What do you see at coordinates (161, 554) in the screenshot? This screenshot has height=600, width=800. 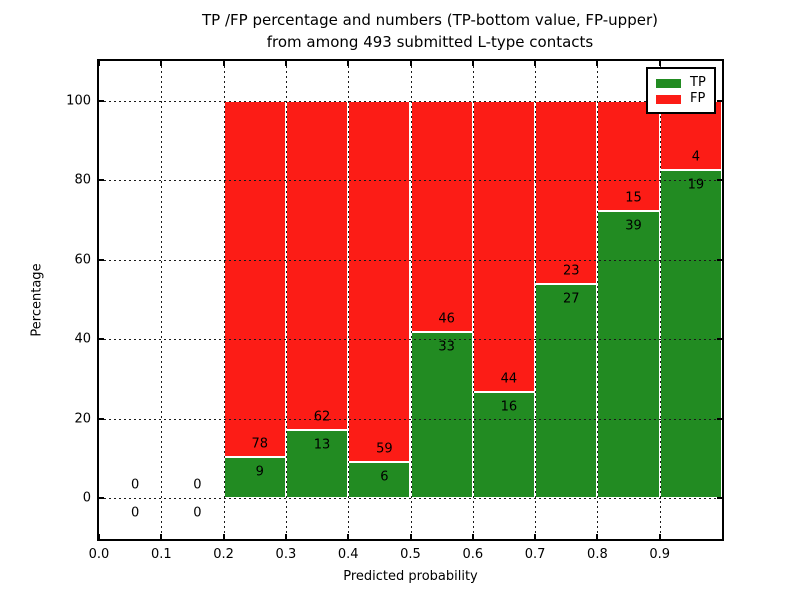 I see `x-tick-label: 0.1` at bounding box center [161, 554].